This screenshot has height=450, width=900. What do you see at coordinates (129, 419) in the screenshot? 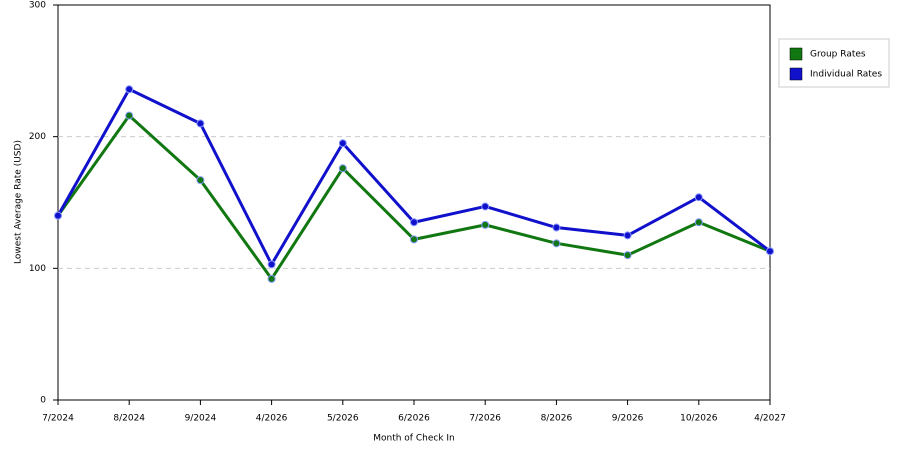
I see `x-tick-label: 8/2024` at bounding box center [129, 419].